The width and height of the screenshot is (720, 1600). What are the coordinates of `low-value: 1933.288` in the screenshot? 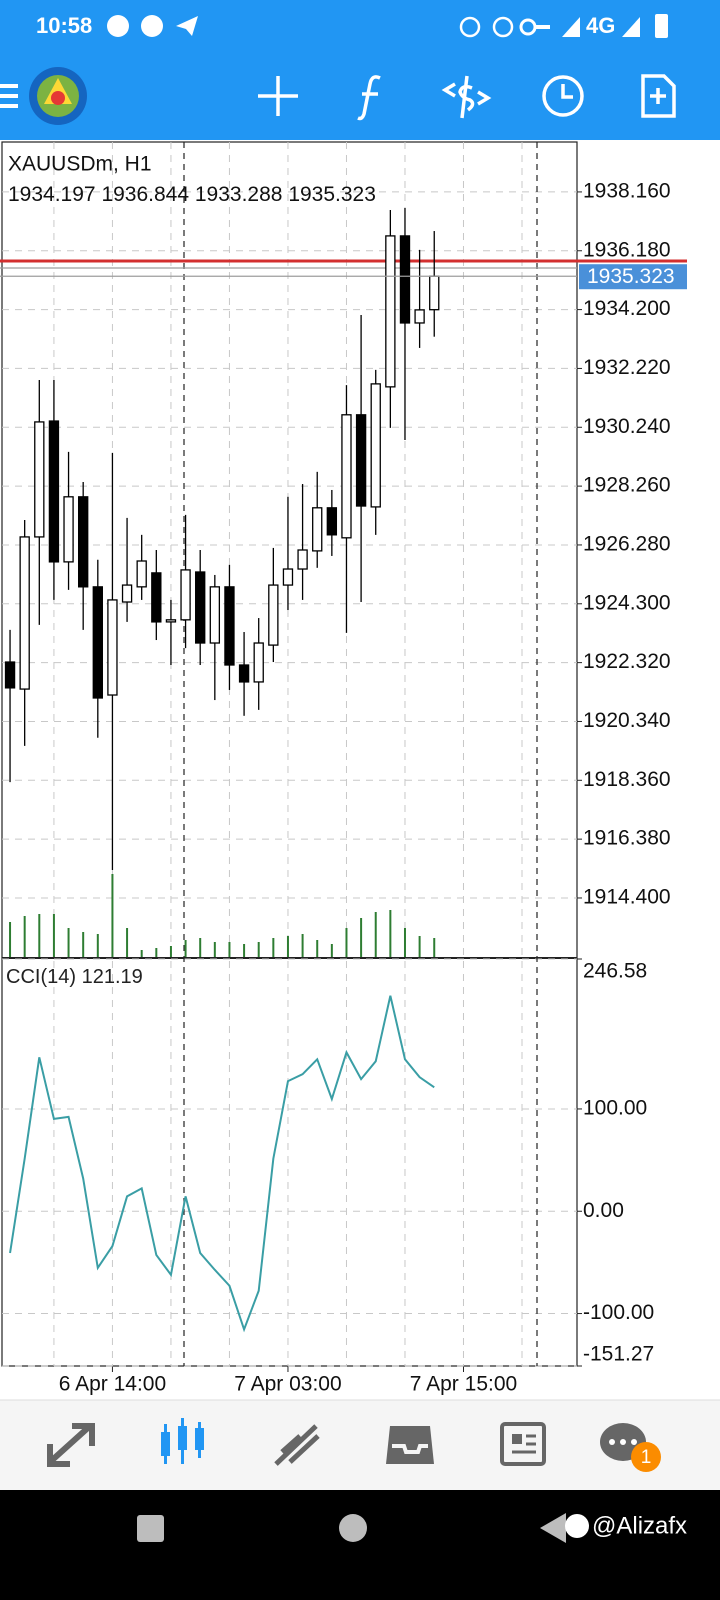 It's located at (239, 194).